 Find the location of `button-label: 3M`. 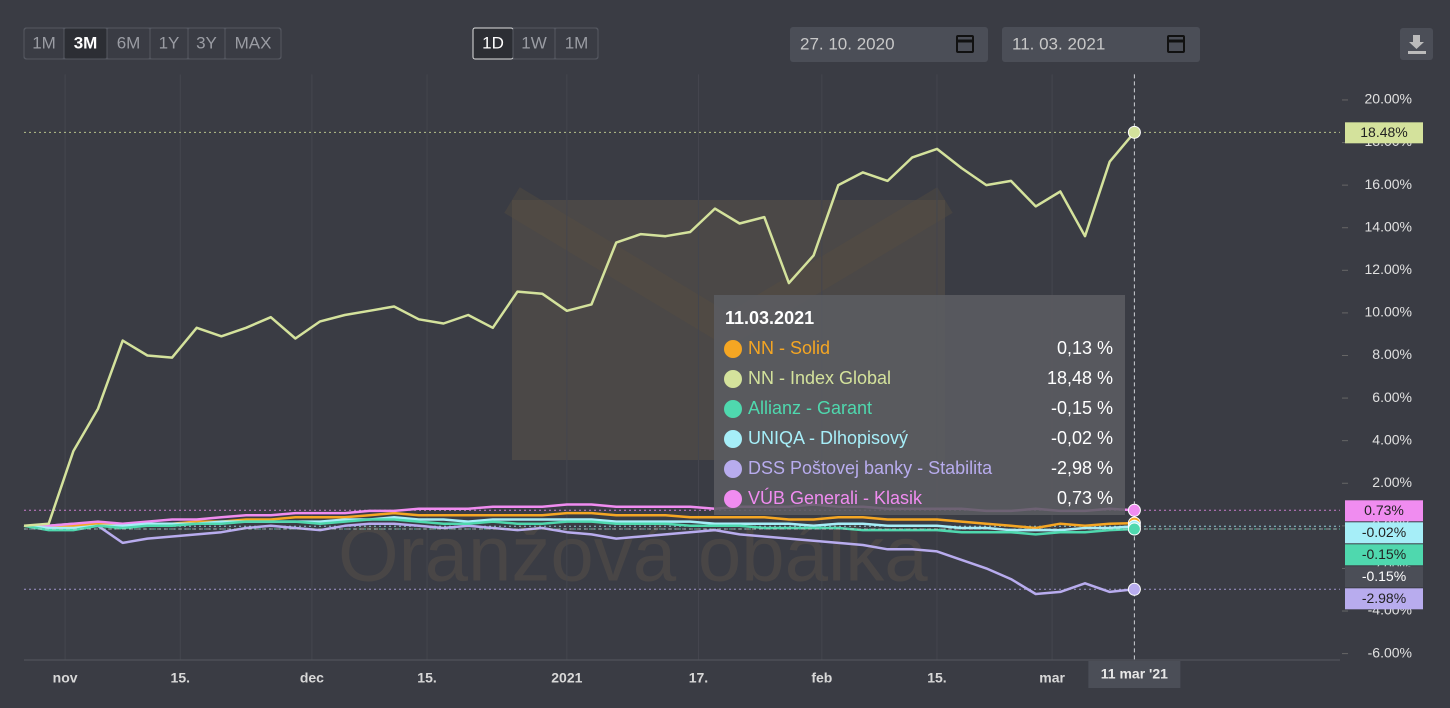

button-label: 3M is located at coordinates (86, 42).